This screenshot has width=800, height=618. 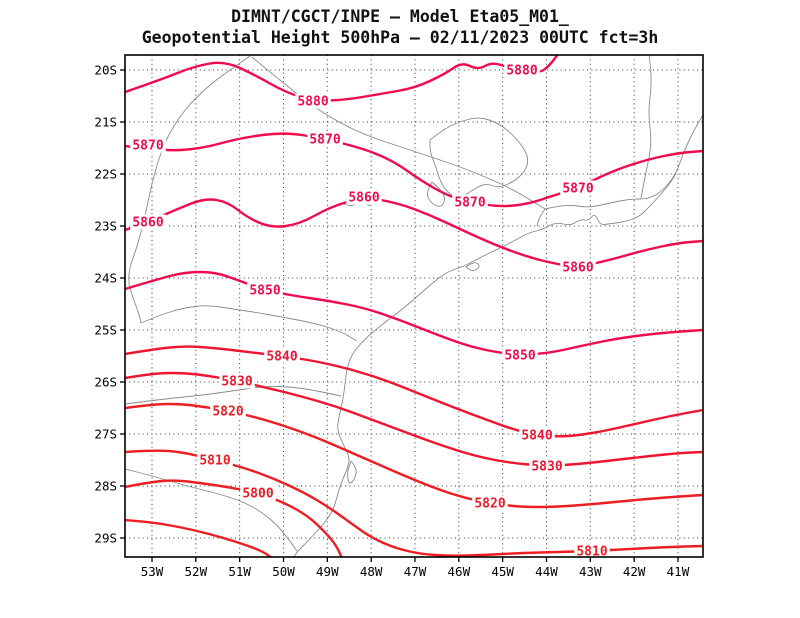 What do you see at coordinates (646, 127) in the screenshot?
I see `geo-border-mg-es` at bounding box center [646, 127].